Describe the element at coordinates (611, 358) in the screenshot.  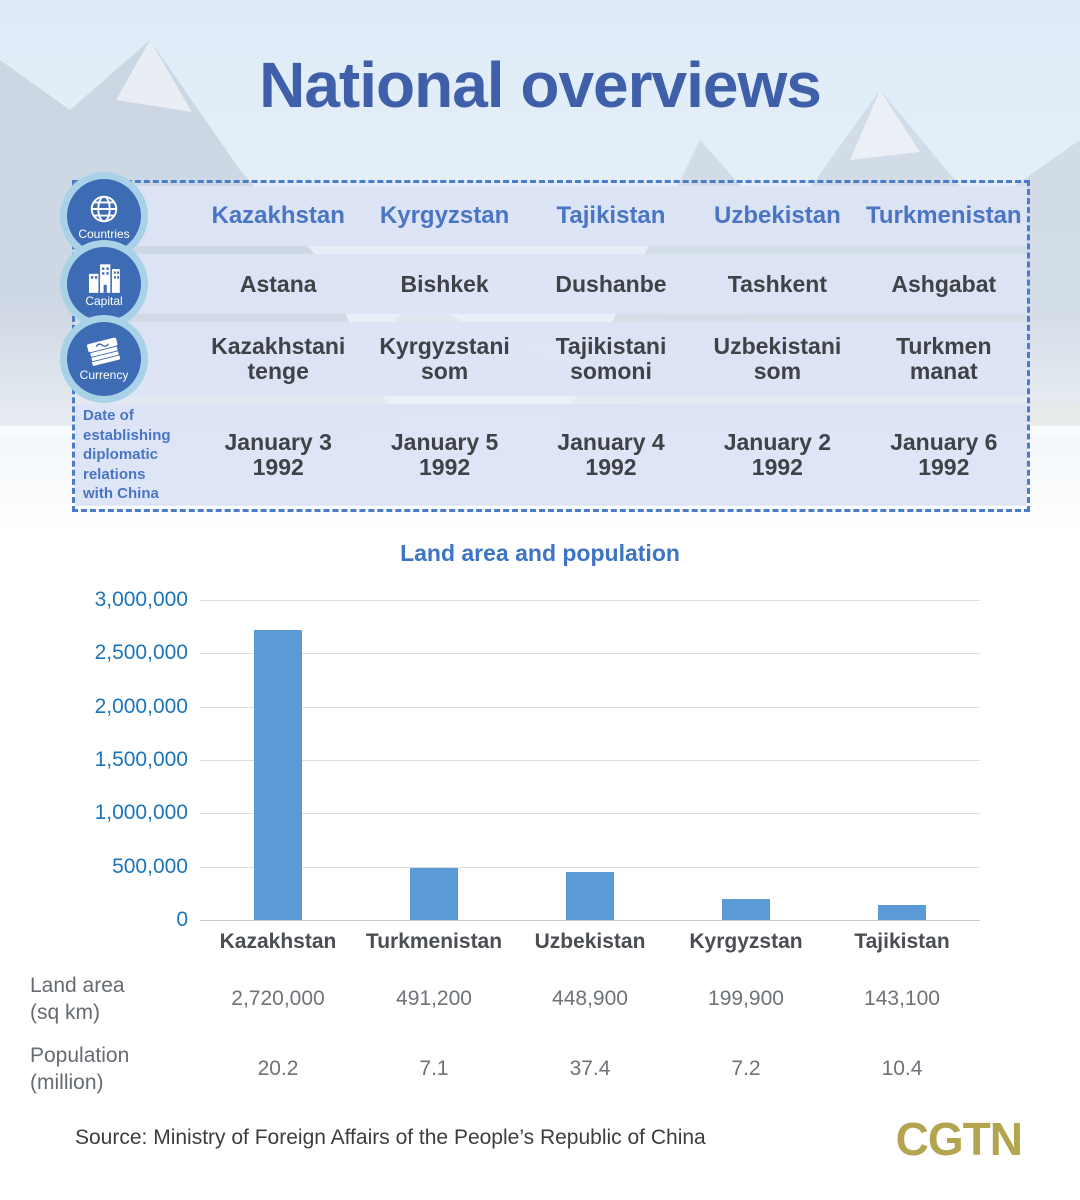
I see `table-cell: Tajikistani somoni` at that location.